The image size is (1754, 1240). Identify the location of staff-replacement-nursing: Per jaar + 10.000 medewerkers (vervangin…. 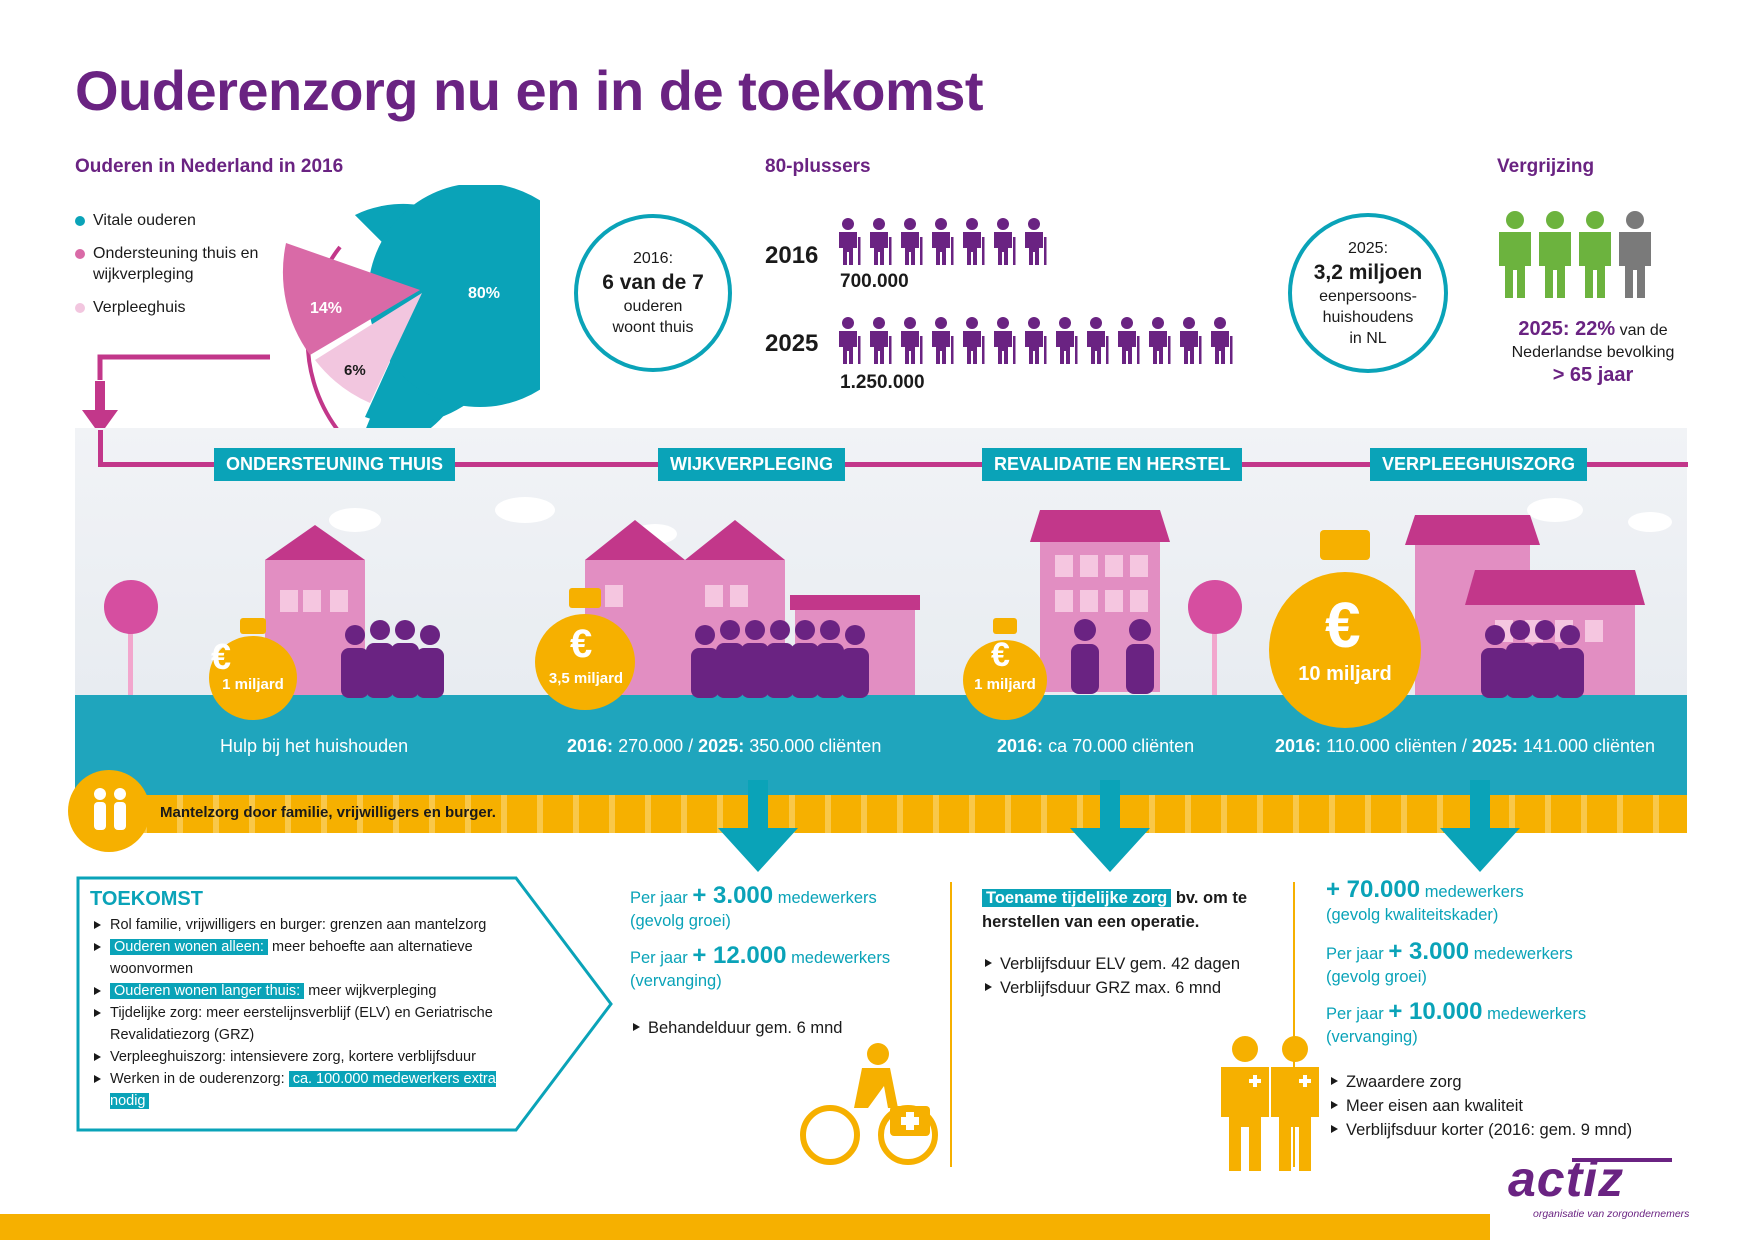
(1456, 1022).